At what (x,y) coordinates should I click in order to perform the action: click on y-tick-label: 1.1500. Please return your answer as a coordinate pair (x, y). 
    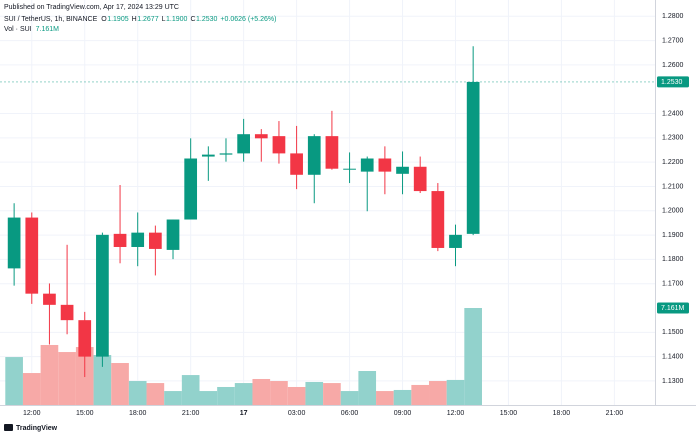
    Looking at the image, I should click on (673, 332).